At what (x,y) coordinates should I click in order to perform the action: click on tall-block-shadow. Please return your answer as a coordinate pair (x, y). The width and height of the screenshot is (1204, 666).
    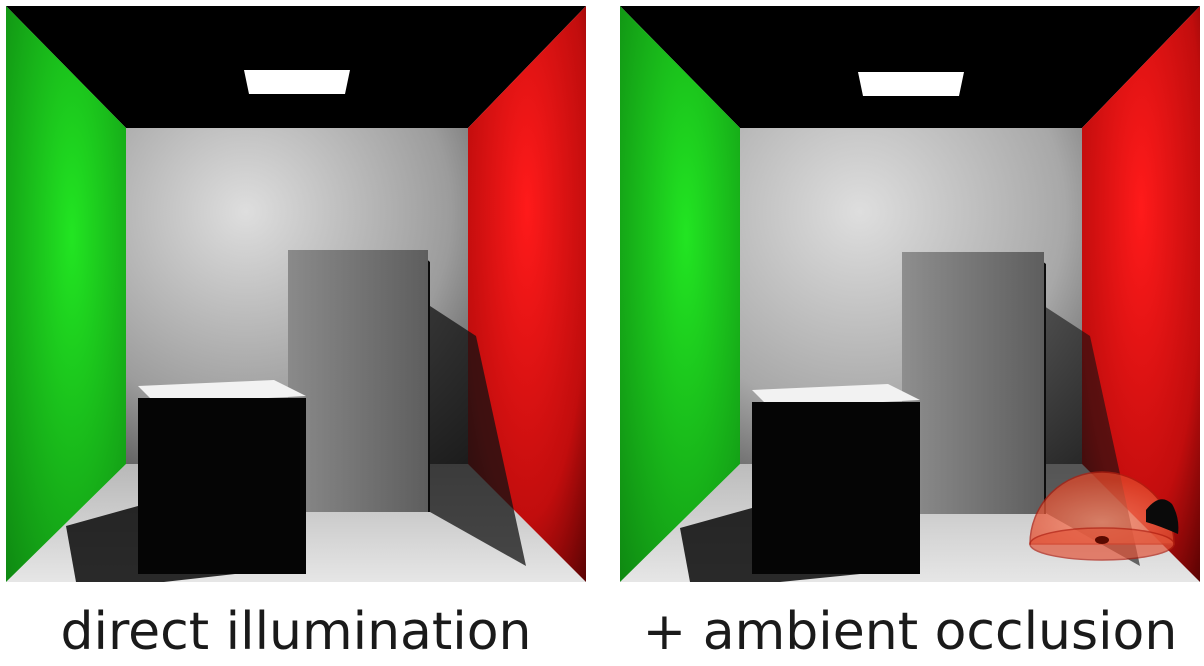
    Looking at the image, I should click on (478, 436).